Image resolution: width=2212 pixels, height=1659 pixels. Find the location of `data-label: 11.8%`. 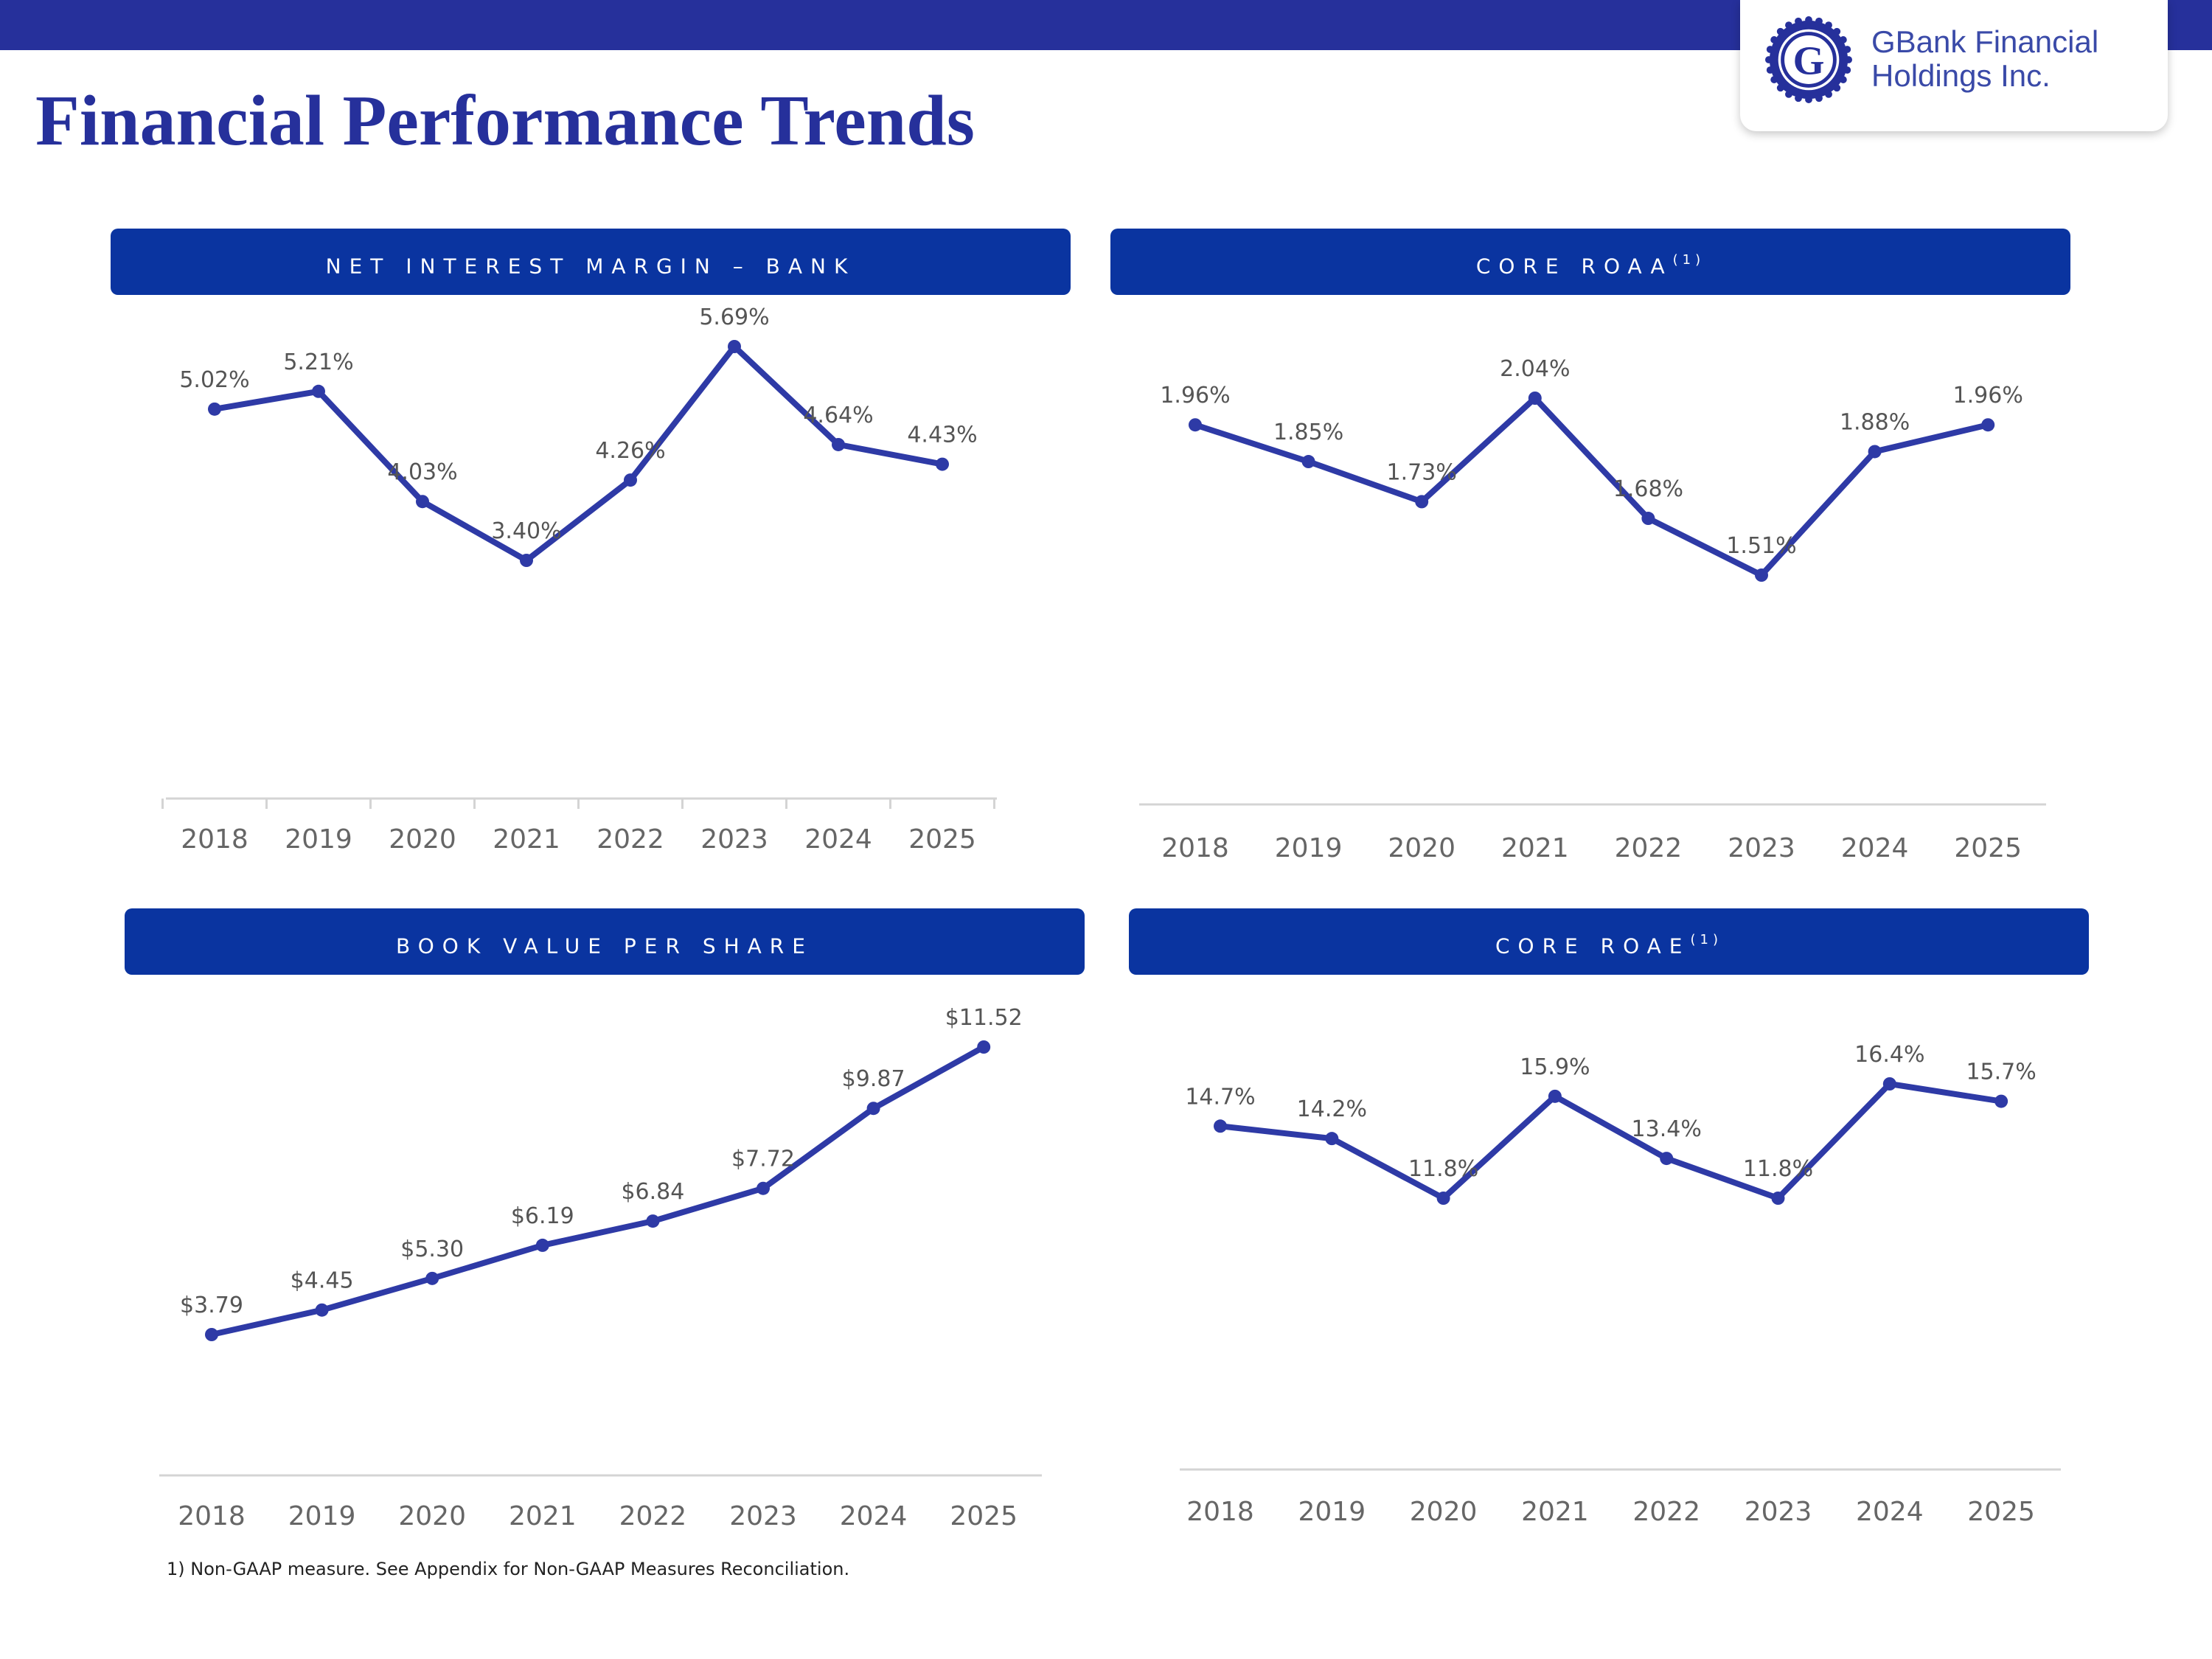

data-label: 11.8% is located at coordinates (1778, 1169).